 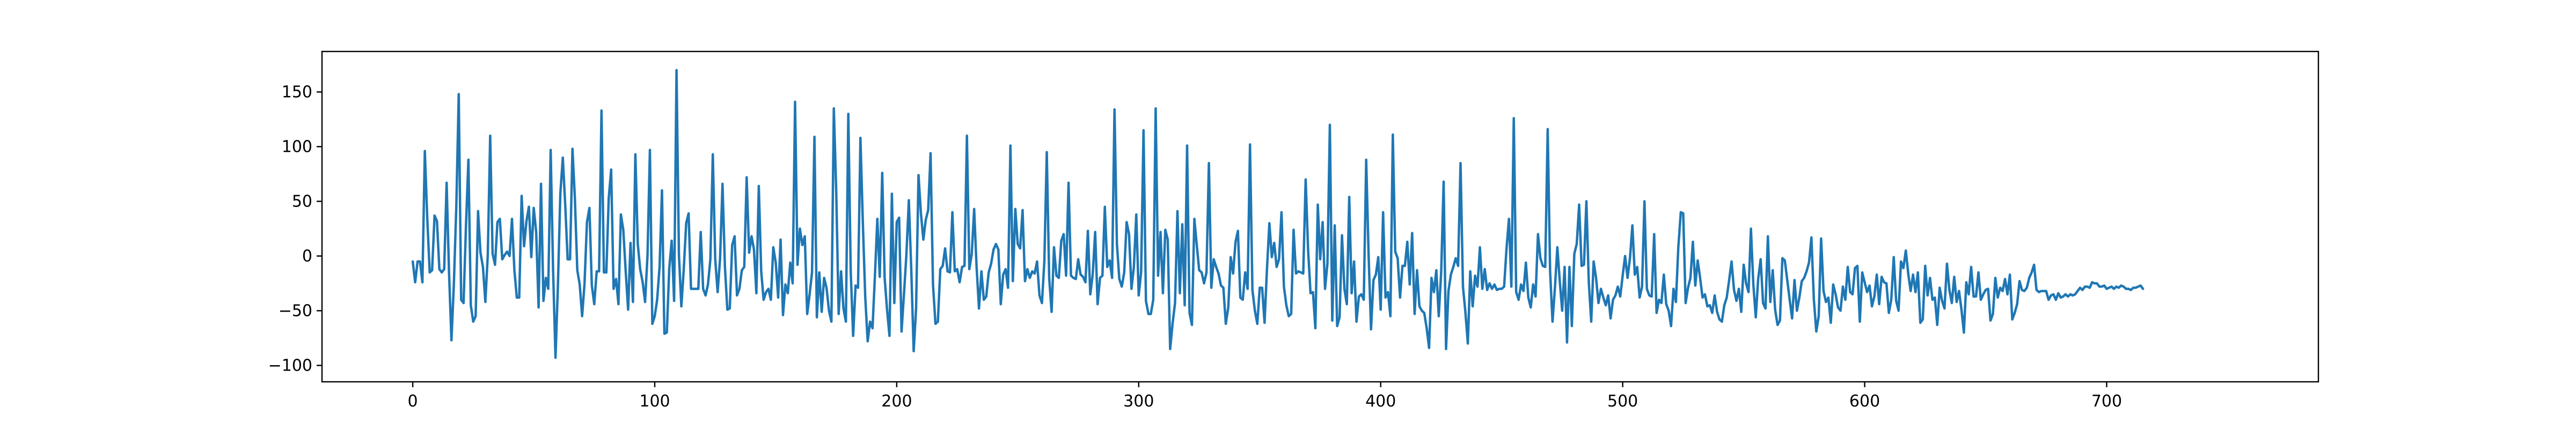 What do you see at coordinates (2106, 401) in the screenshot?
I see `x-tick-label: 700` at bounding box center [2106, 401].